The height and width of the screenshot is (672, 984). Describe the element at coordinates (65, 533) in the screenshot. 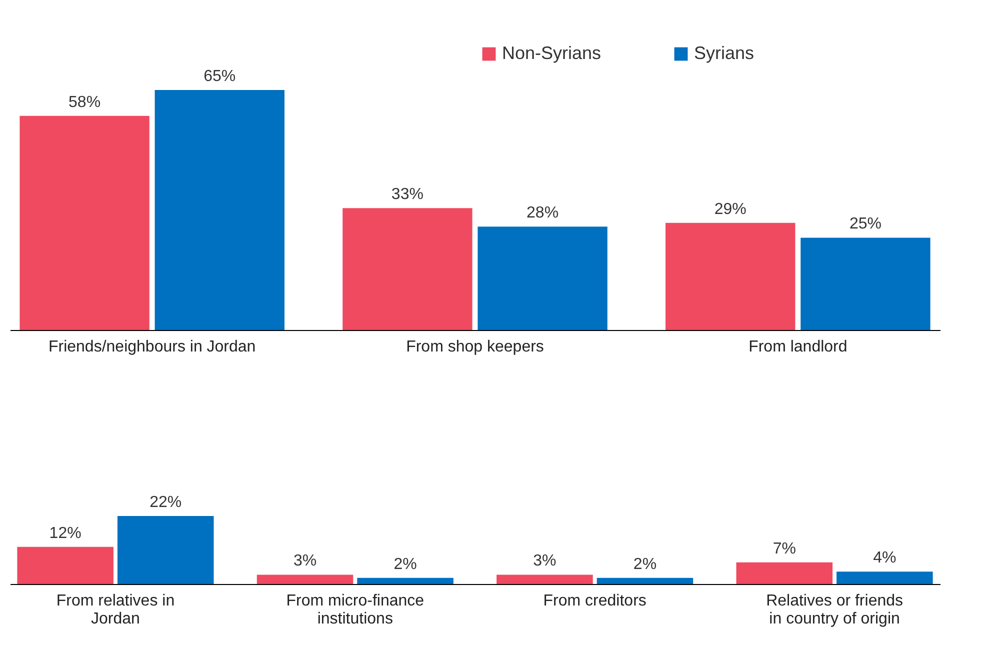

I see `data-label: 12%` at that location.